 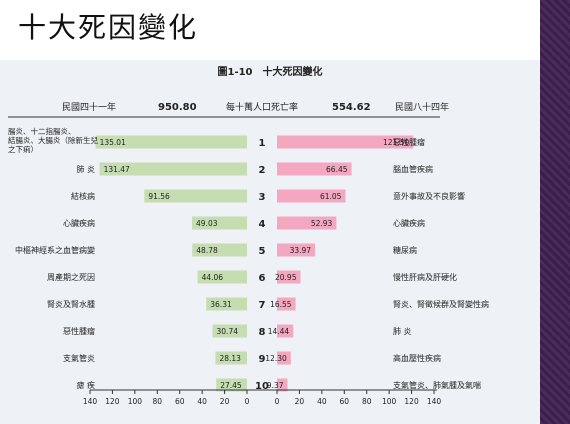 What do you see at coordinates (85, 169) in the screenshot?
I see `left-label-2: 肺 炎` at bounding box center [85, 169].